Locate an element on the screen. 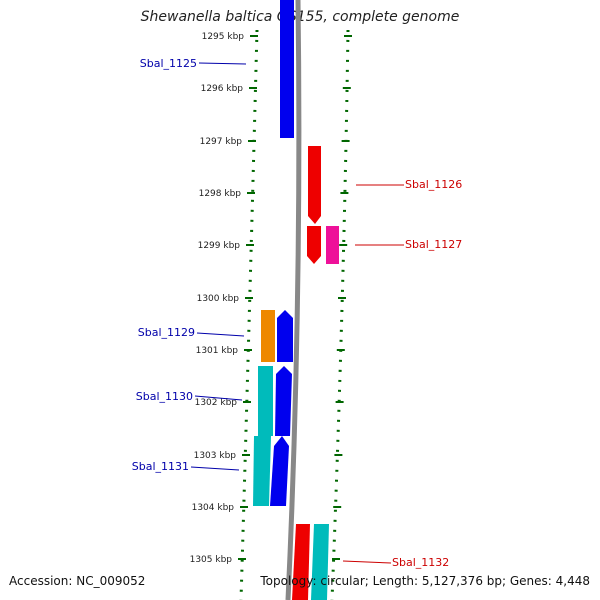 This screenshot has width=600, height=600. tick-label: 1305 kbp is located at coordinates (211, 560).